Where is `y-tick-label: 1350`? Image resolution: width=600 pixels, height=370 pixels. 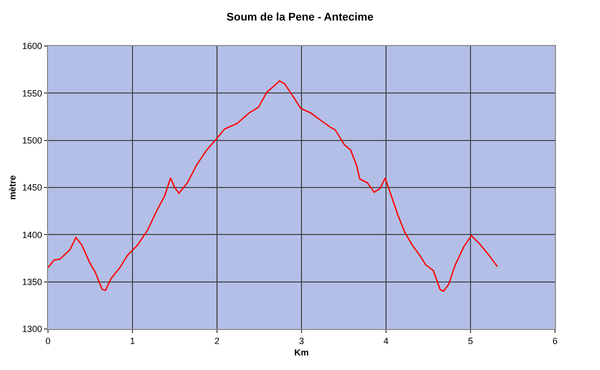
y-tick-label: 1350 is located at coordinates (32, 281).